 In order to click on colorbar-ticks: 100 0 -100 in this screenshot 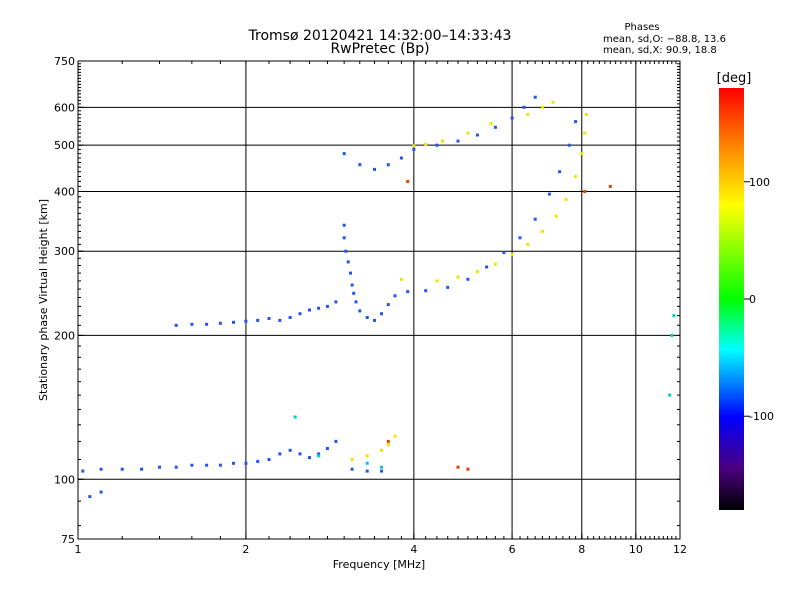, I will do `click(759, 299)`.